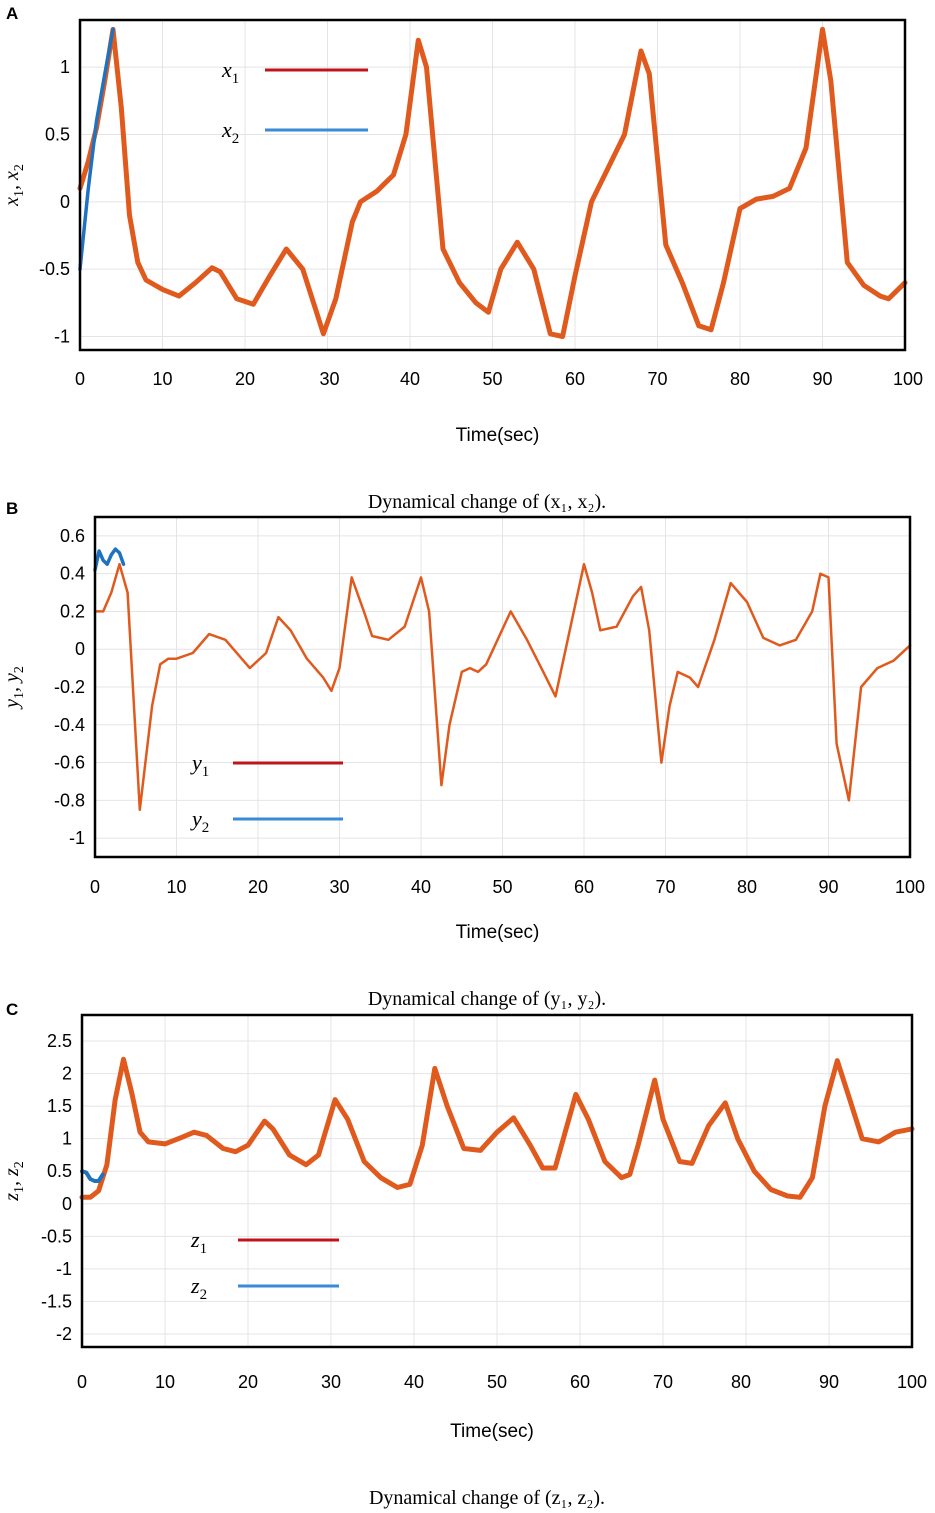 This screenshot has width=935, height=1513. What do you see at coordinates (487, 502) in the screenshot?
I see `figure-caption: Dynamical change of (x₁, x₂).` at bounding box center [487, 502].